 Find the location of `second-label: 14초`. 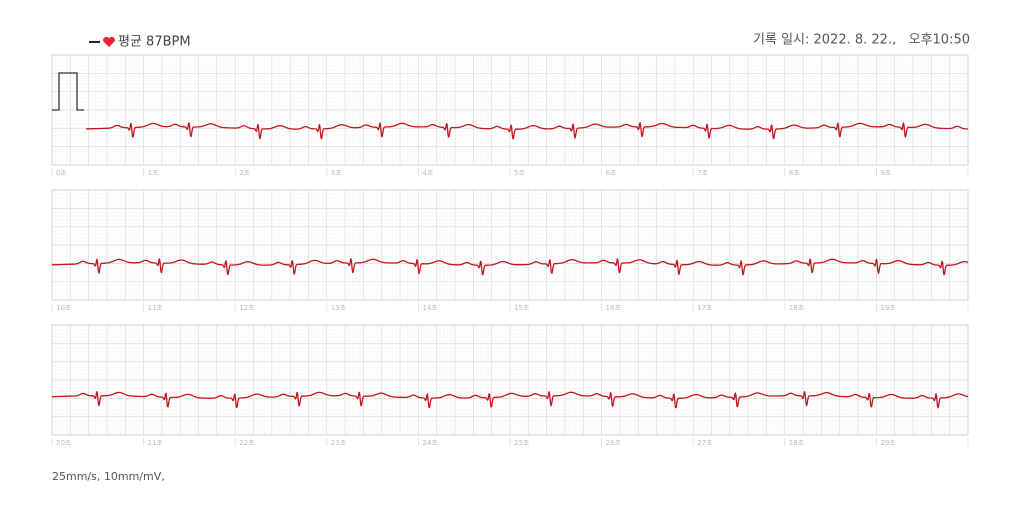

second-label: 14초 is located at coordinates (430, 308).